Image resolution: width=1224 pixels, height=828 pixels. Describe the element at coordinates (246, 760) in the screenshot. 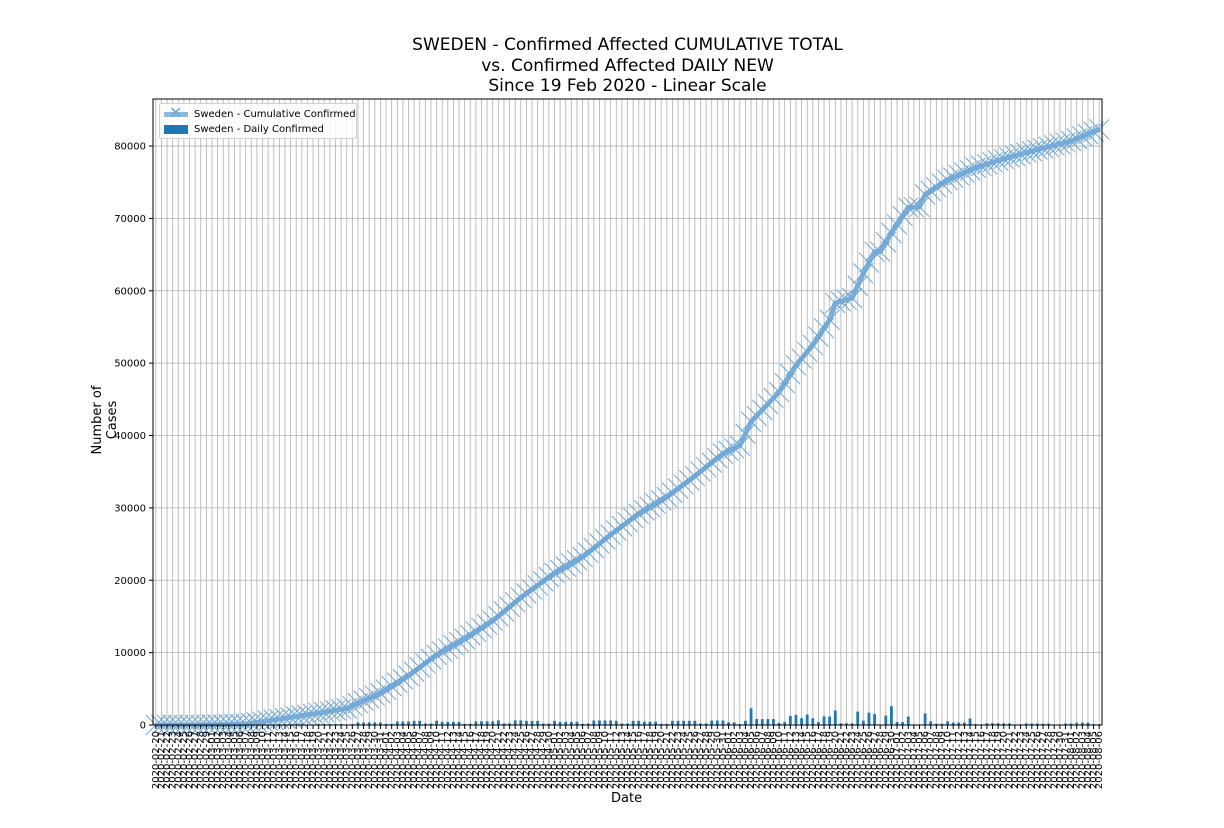

I see `x-tick-label: 2020-03-07` at that location.